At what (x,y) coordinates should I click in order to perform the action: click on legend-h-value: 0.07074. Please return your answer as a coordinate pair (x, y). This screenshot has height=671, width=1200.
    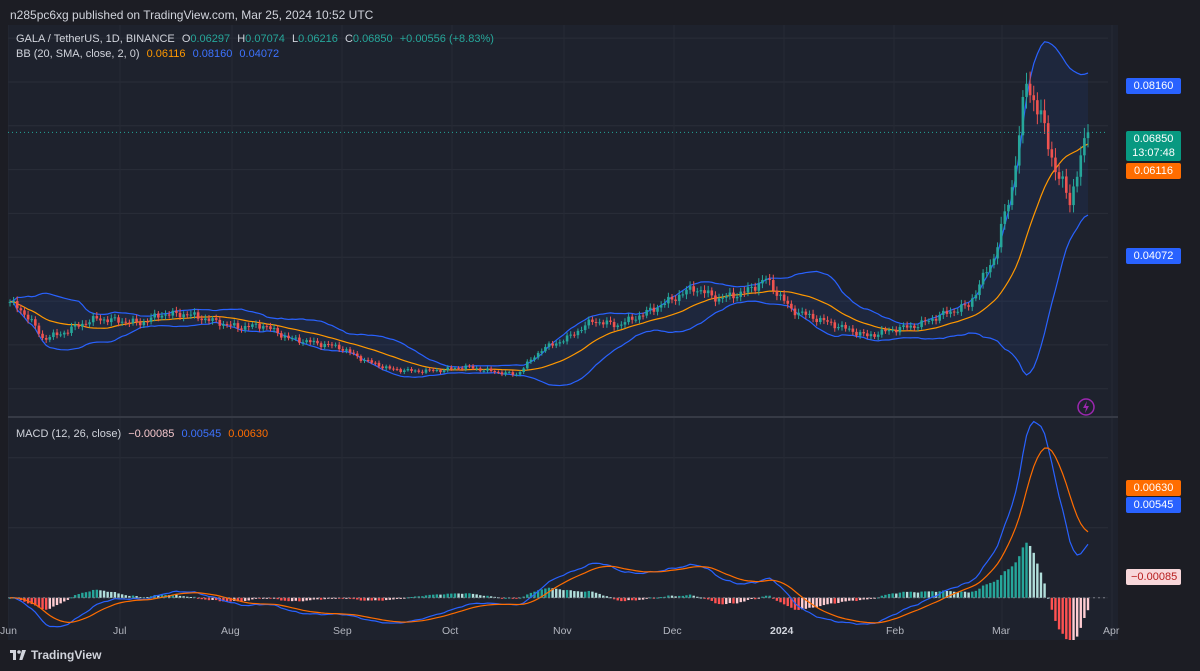
    Looking at the image, I should click on (265, 39).